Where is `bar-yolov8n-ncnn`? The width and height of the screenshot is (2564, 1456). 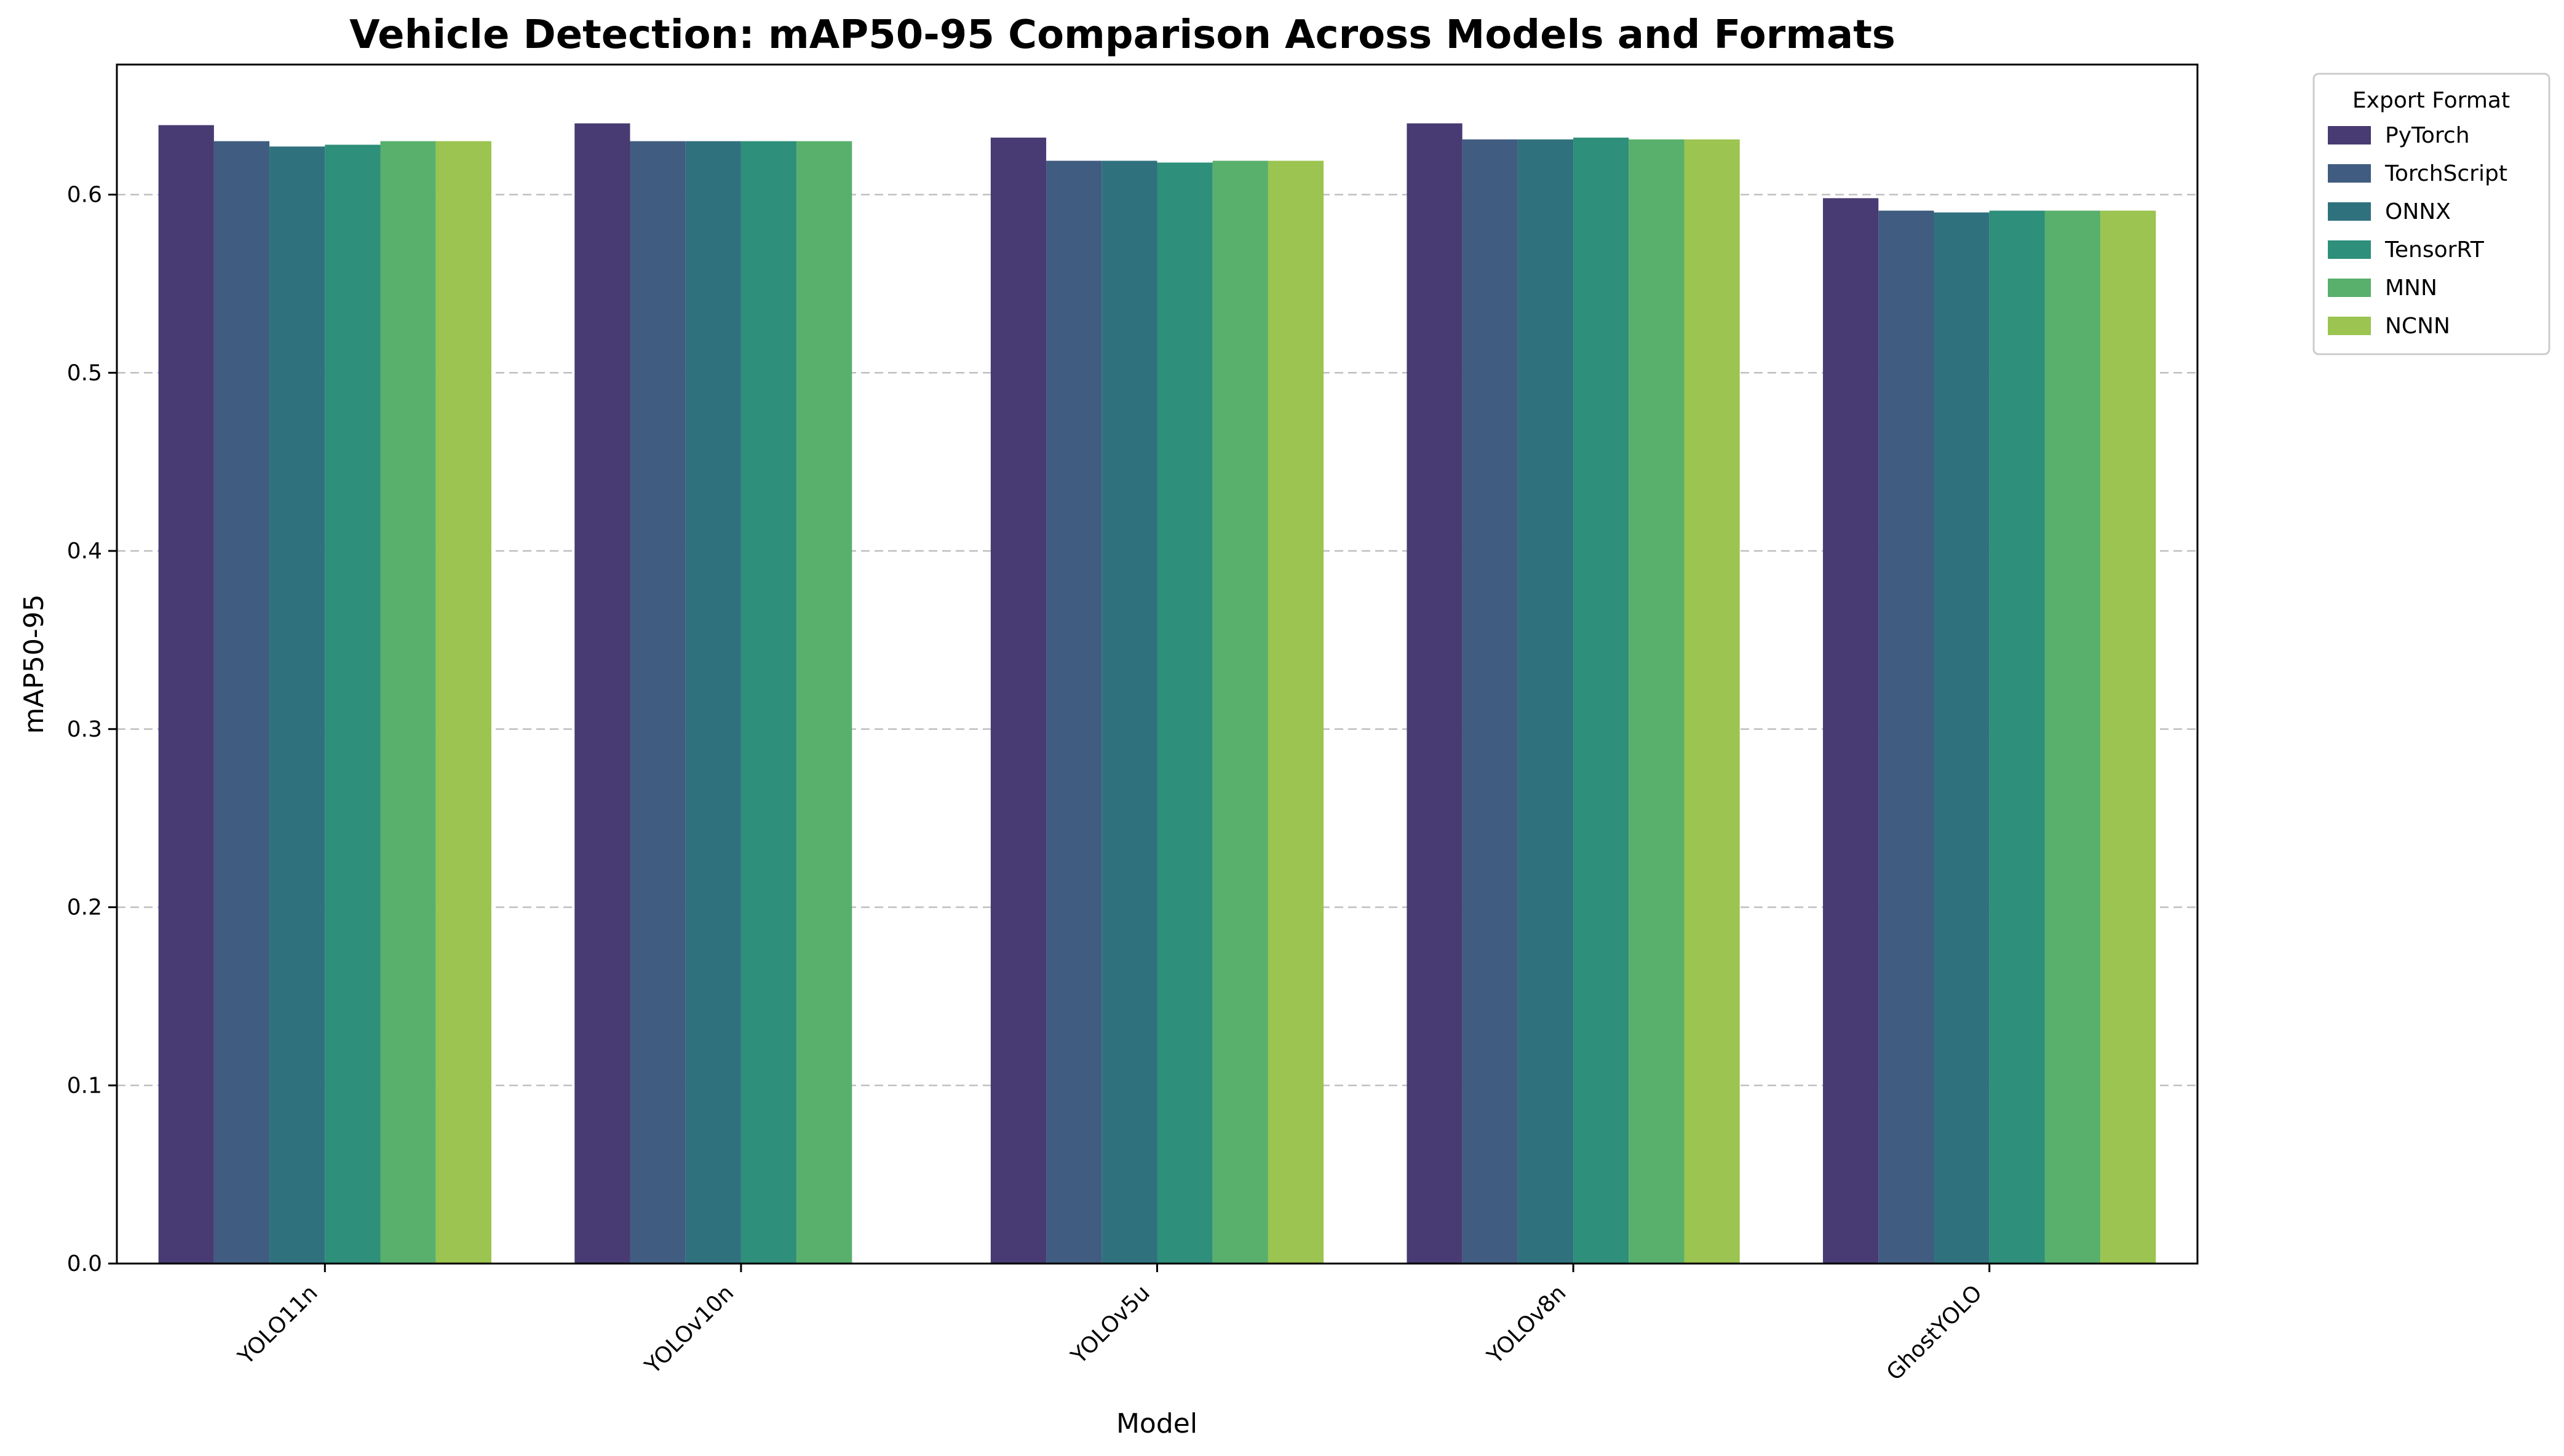 bar-yolov8n-ncnn is located at coordinates (1712, 702).